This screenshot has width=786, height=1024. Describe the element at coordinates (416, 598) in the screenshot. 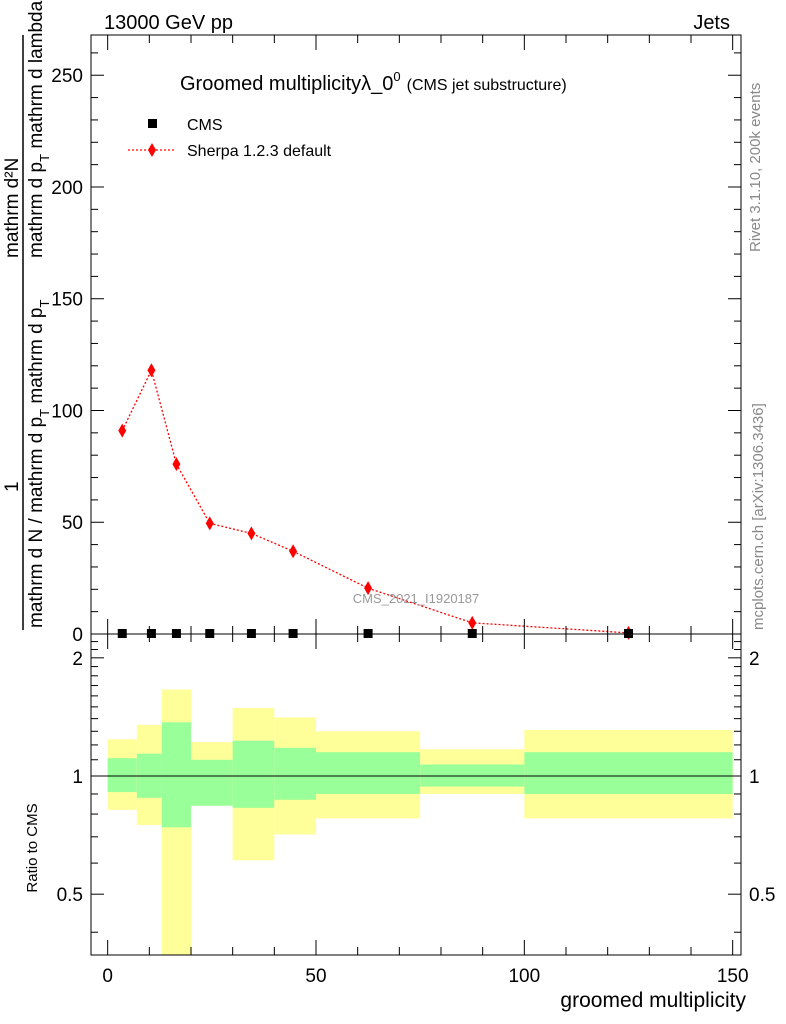

I see `analysis-watermark: CMS_2021_I1920187` at that location.